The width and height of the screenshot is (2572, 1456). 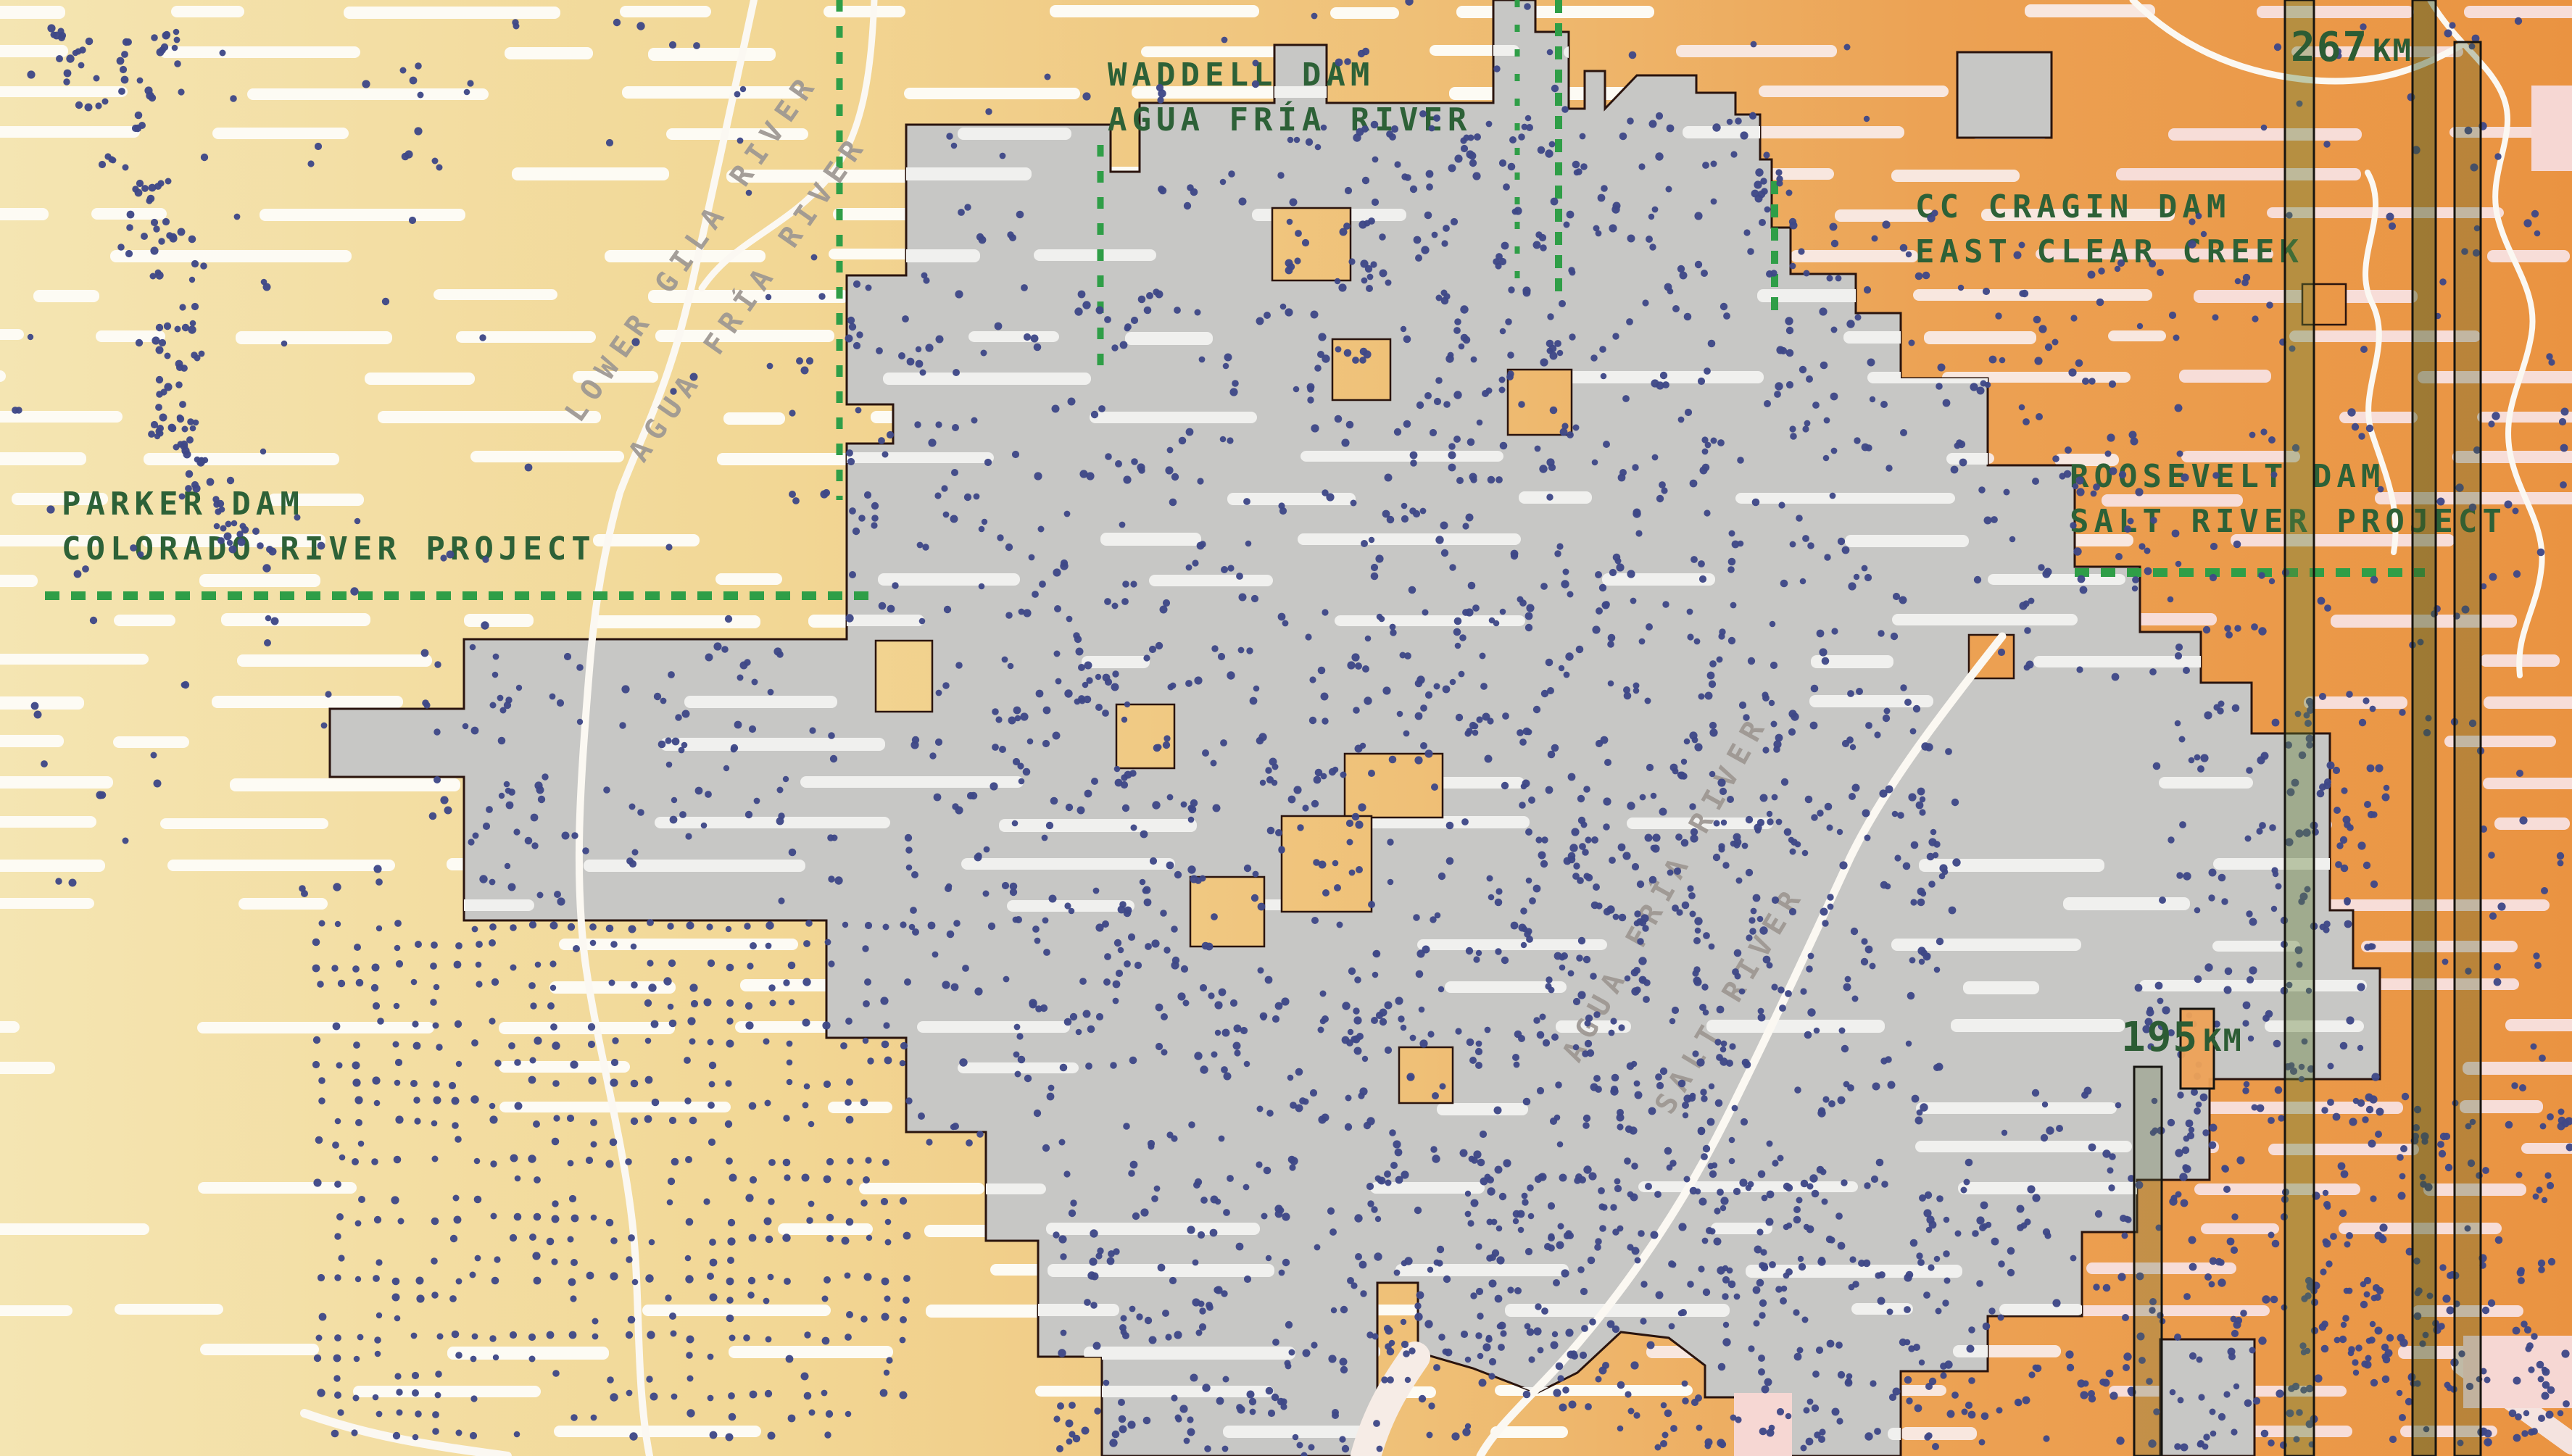 I want to click on dam-label-cc-cragin-line2: EAST CLEAR CREEK, so click(x=2109, y=251).